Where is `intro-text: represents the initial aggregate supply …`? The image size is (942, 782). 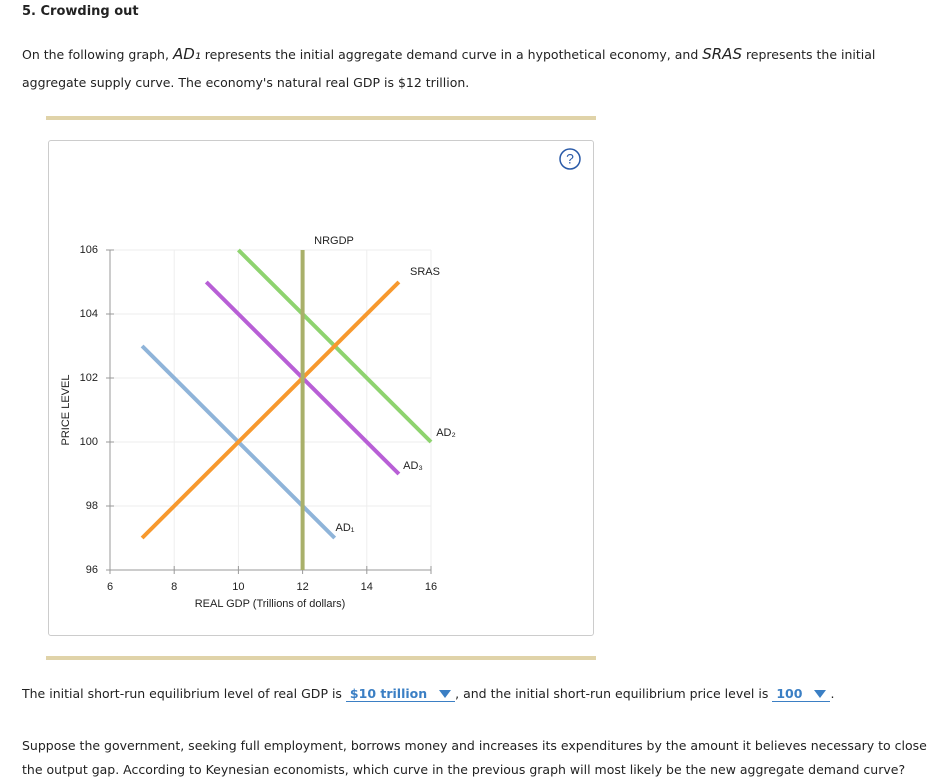
intro-text: represents the initial aggregate supply … is located at coordinates (449, 68).